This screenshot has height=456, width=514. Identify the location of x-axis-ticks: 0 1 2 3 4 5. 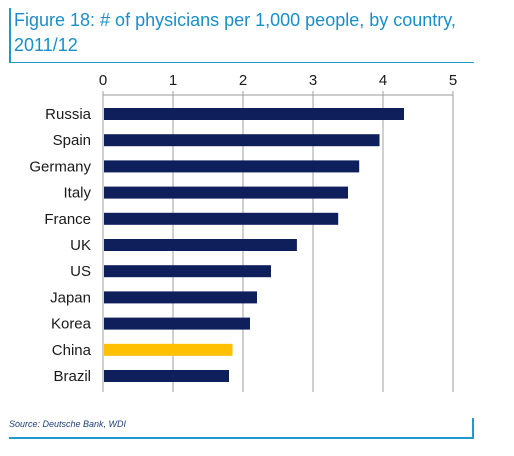
(278, 80).